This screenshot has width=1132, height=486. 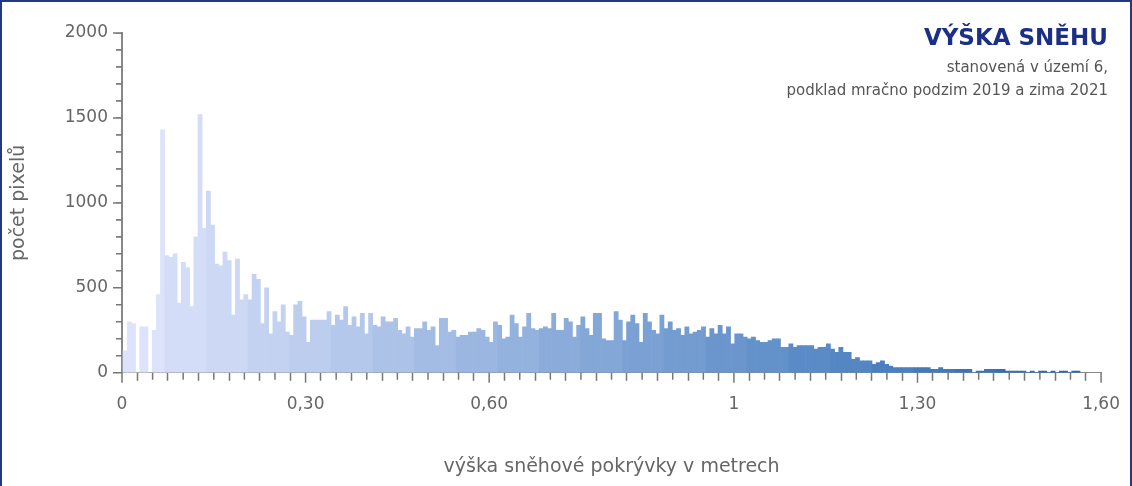 What do you see at coordinates (86, 116) in the screenshot?
I see `y-tick-label: 1500` at bounding box center [86, 116].